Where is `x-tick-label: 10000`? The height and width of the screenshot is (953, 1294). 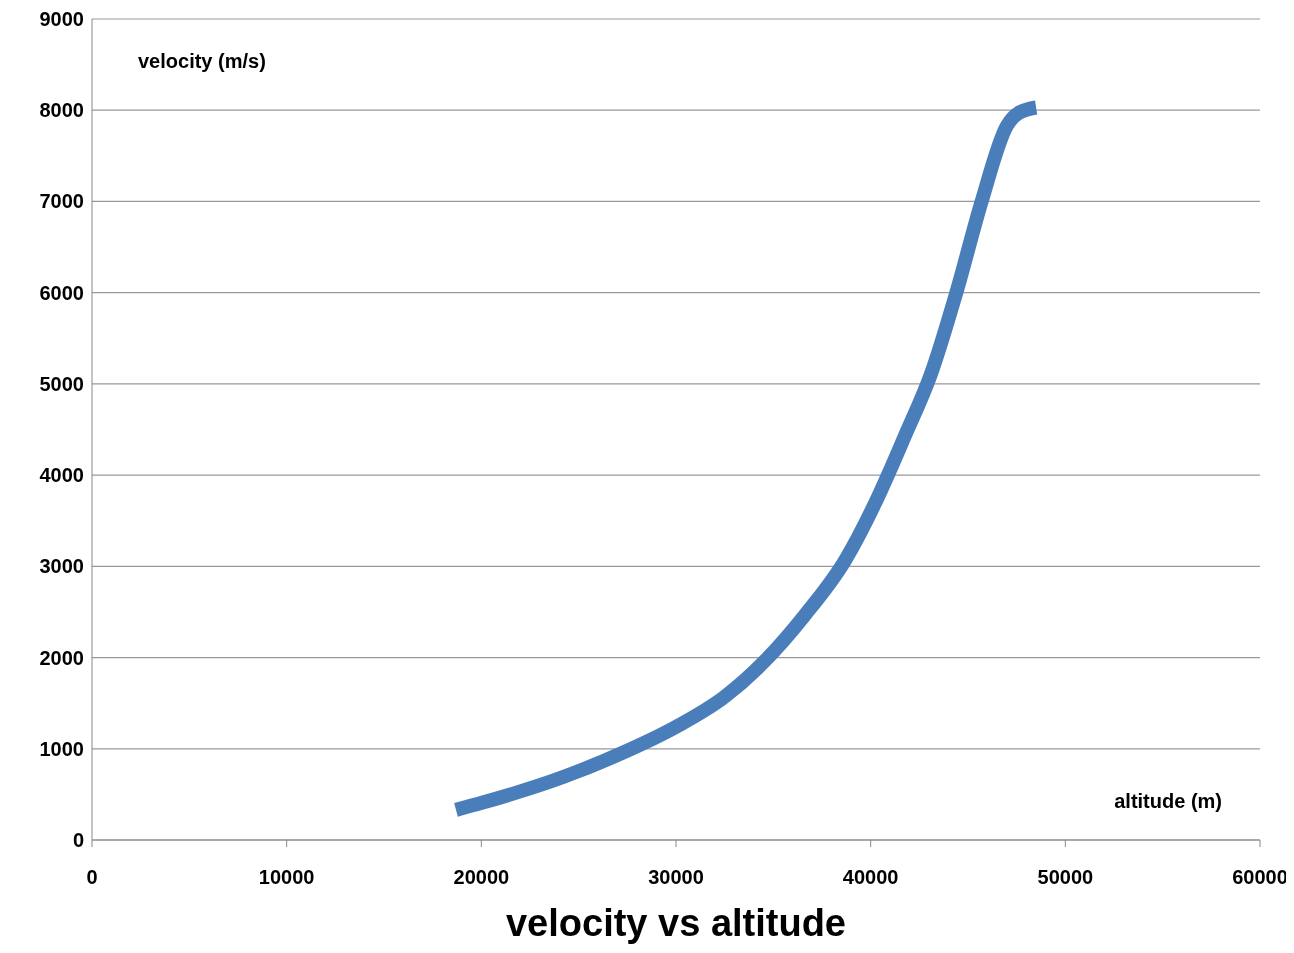 x-tick-label: 10000 is located at coordinates (286, 877).